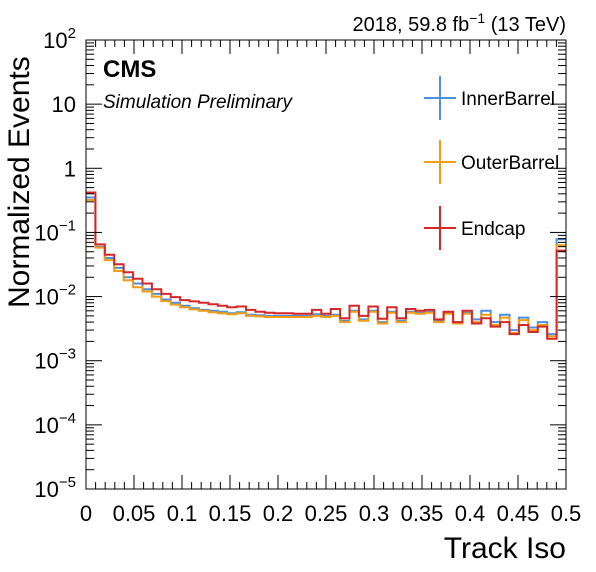 The width and height of the screenshot is (596, 572). What do you see at coordinates (19, 182) in the screenshot?
I see `y-axis-title: Normalized Events` at bounding box center [19, 182].